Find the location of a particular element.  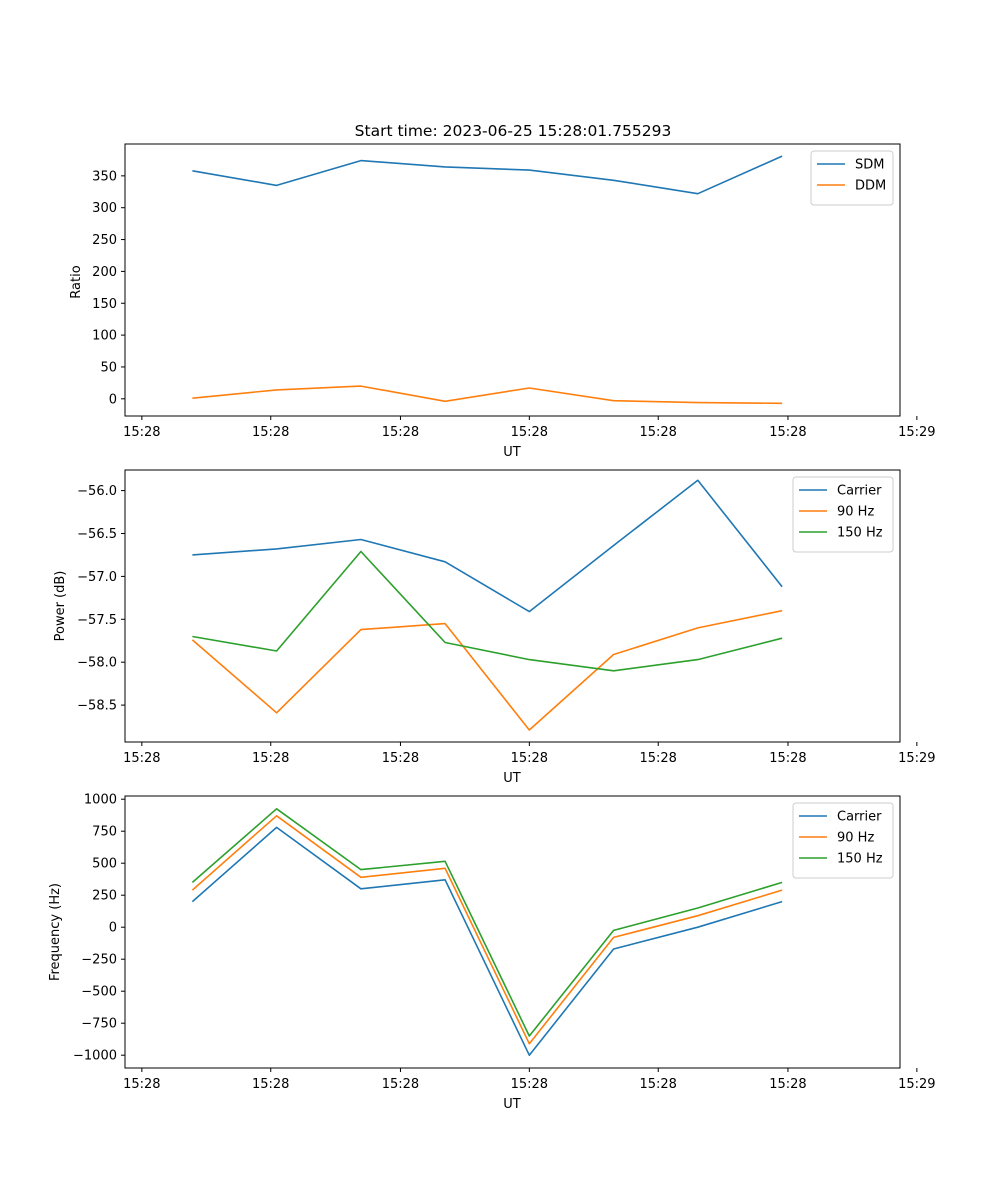

y-tick-label: −750 is located at coordinates (99, 1024).